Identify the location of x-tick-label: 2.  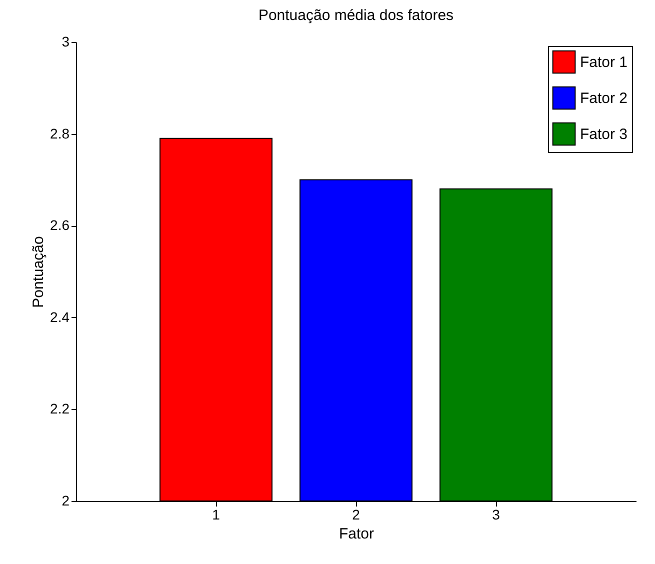
(356, 514).